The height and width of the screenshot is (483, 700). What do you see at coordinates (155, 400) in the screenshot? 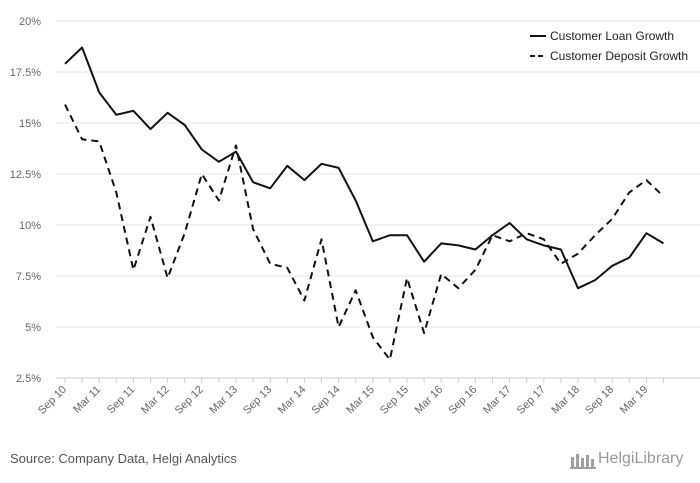
I see `x-tick-label: Mar 12` at bounding box center [155, 400].